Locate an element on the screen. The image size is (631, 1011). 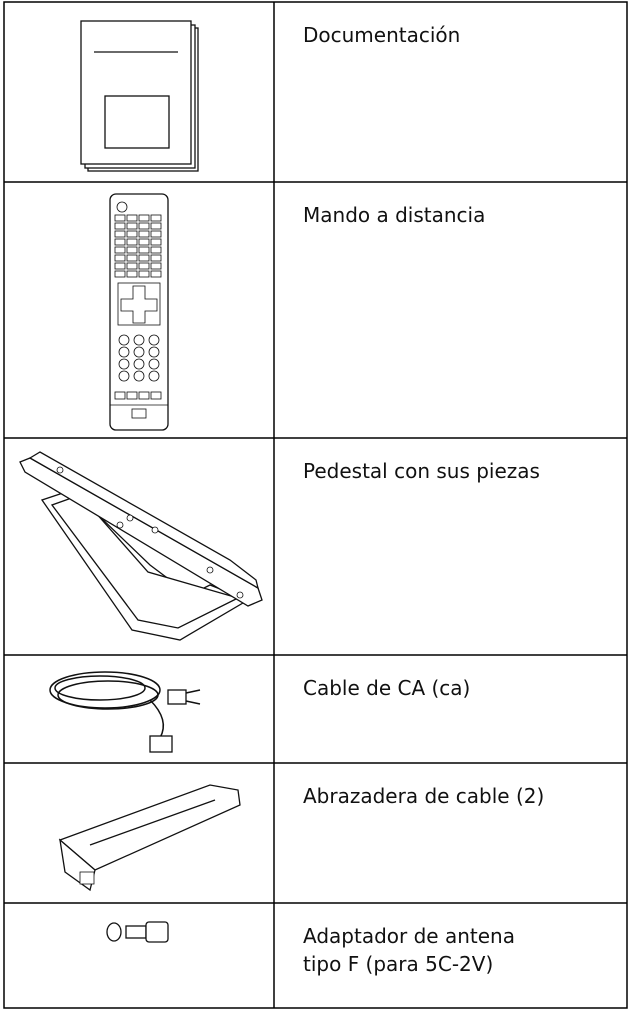
adapter-icon is located at coordinates (137, 932).